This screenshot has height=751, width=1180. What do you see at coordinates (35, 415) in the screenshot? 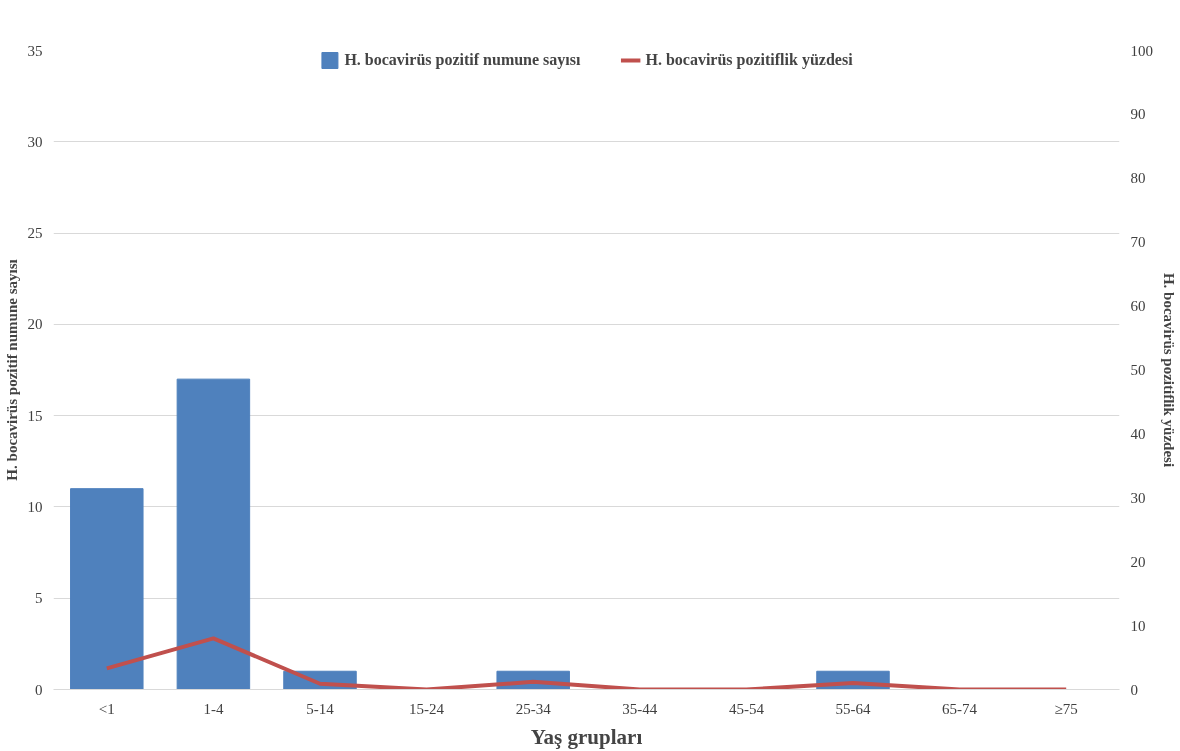
I see `y-tick-label: 15` at bounding box center [35, 415].